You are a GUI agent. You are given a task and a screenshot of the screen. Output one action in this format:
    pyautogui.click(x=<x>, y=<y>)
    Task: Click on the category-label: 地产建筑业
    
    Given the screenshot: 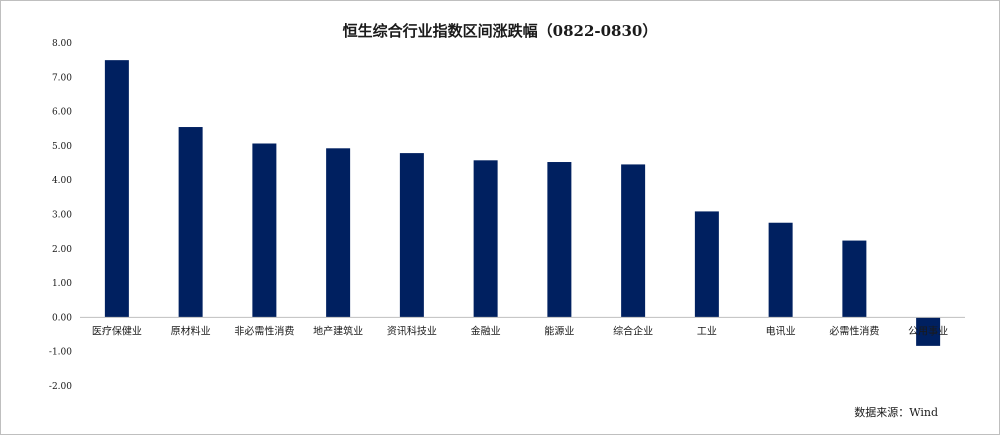 What is the action you would take?
    pyautogui.click(x=338, y=330)
    